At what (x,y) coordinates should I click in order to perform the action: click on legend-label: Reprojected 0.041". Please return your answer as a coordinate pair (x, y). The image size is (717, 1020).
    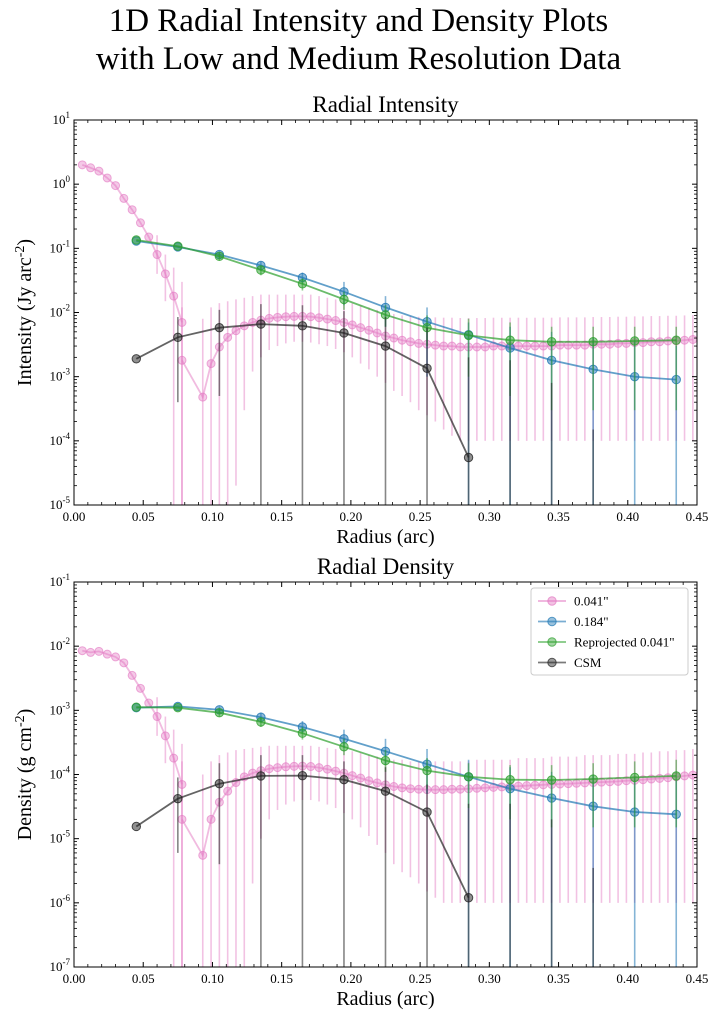
    Looking at the image, I should click on (624, 642).